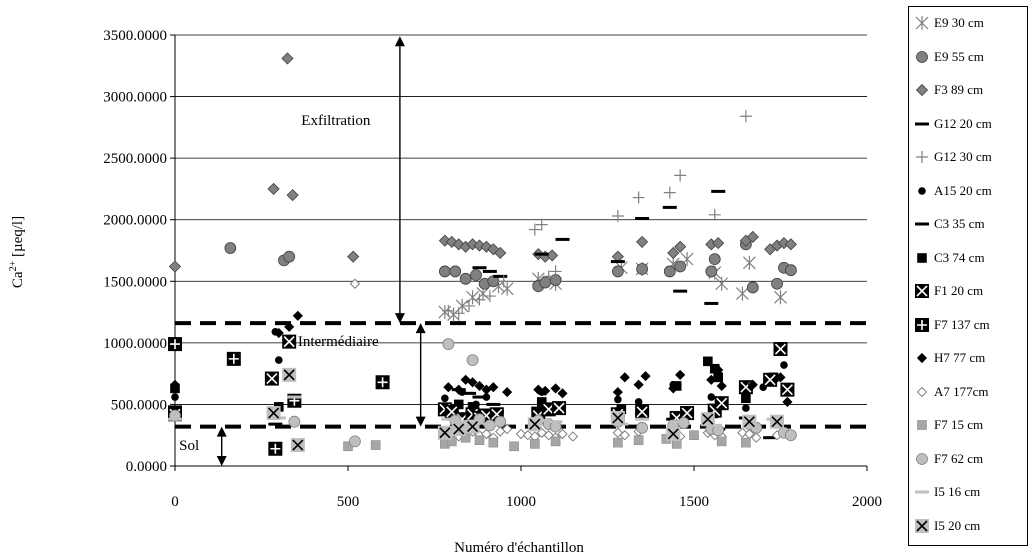 This screenshot has height=557, width=1031. I want to click on legend-label: H7 77 cm, so click(960, 357).